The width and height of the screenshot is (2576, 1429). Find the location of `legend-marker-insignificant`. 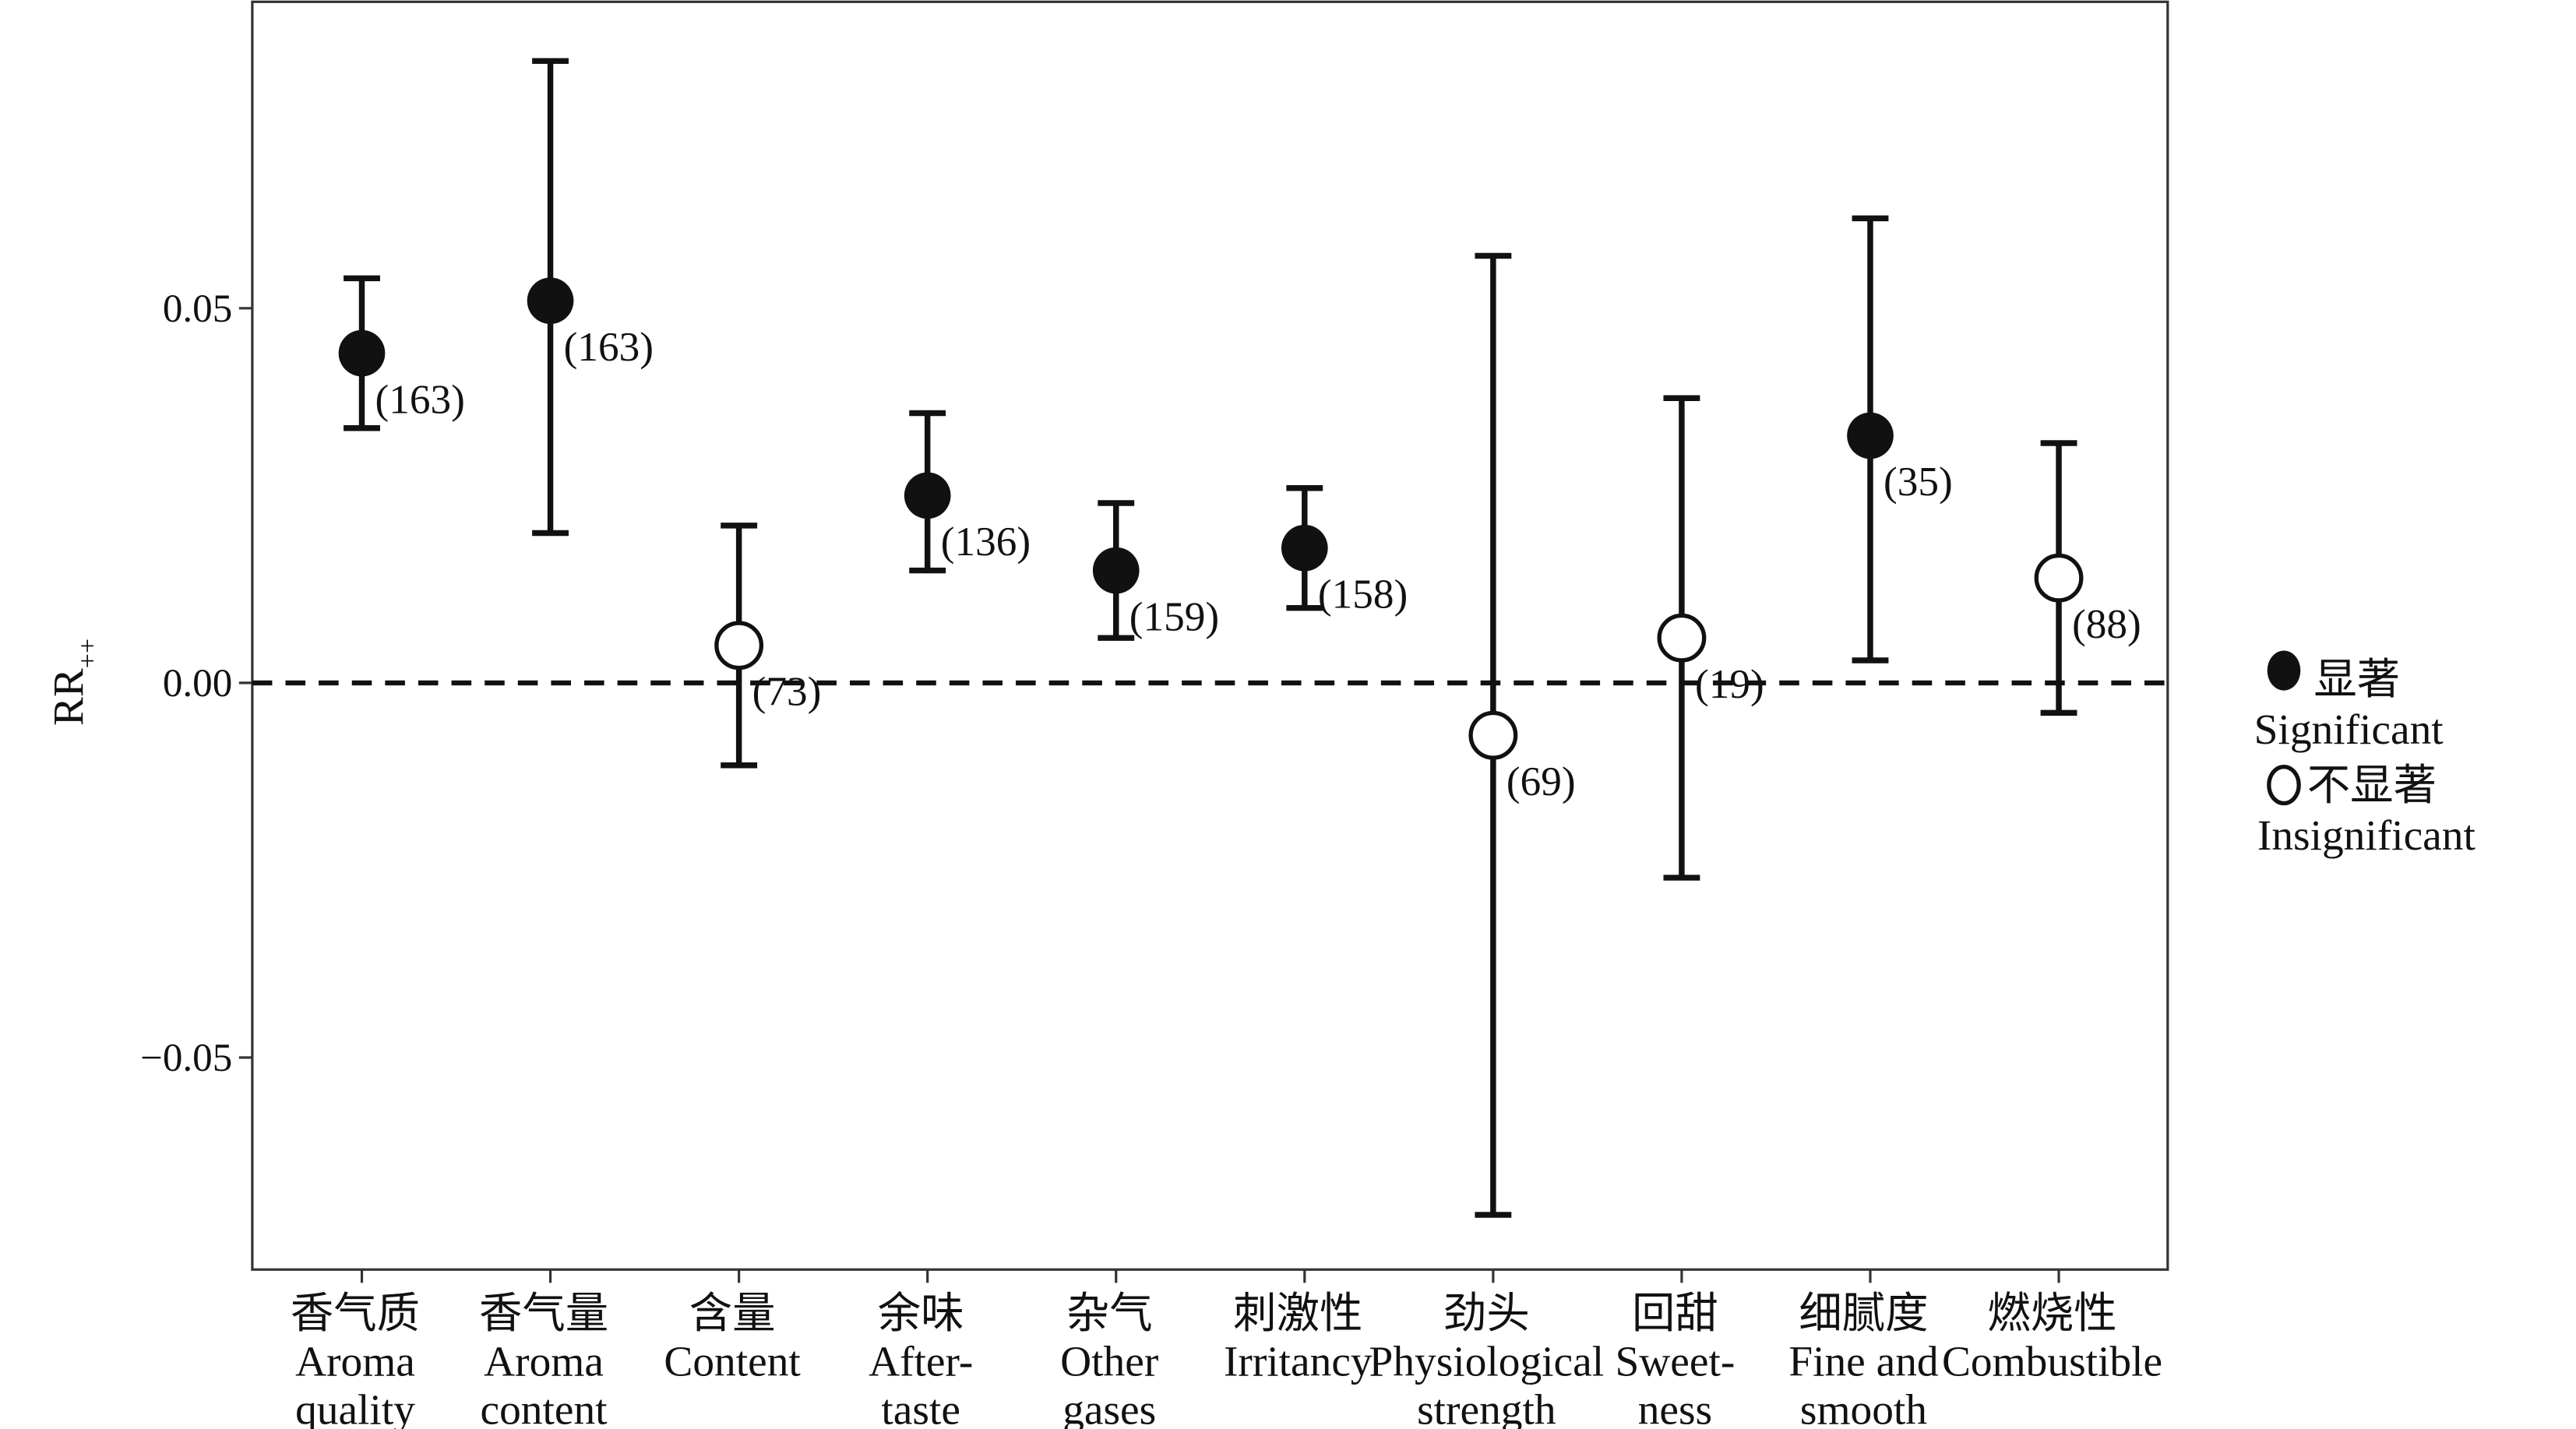

legend-marker-insignificant is located at coordinates (2284, 785).